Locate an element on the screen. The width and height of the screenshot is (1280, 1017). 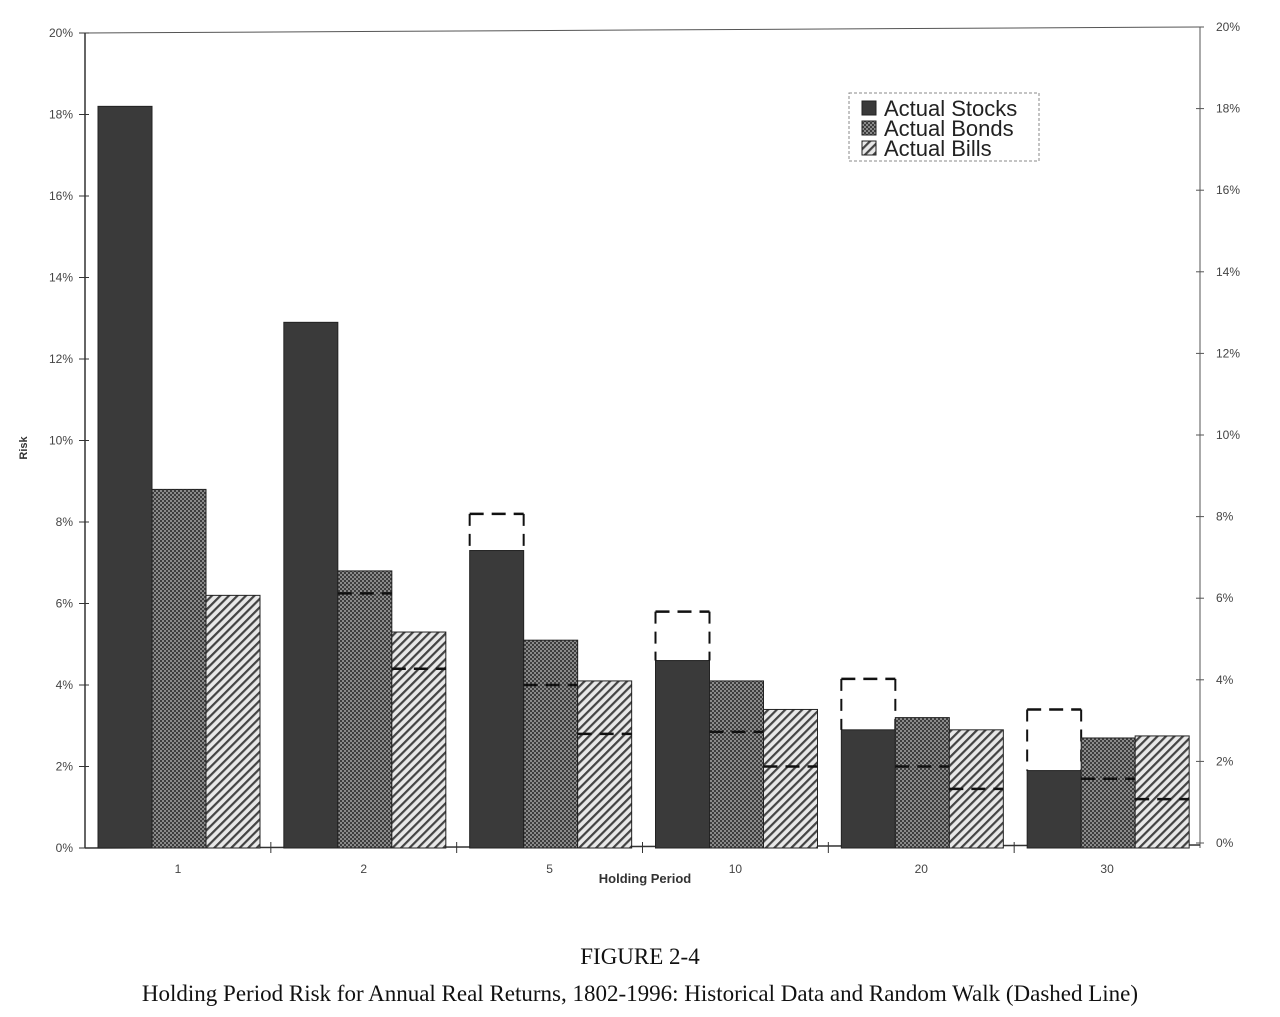
y-tick-label-left: 2% is located at coordinates (65, 767).